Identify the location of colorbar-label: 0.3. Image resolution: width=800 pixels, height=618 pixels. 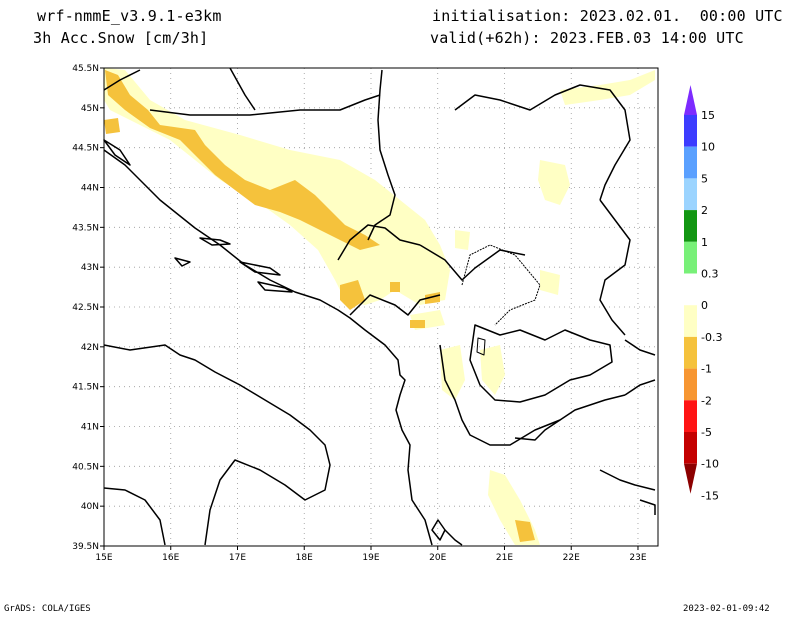
(710, 274).